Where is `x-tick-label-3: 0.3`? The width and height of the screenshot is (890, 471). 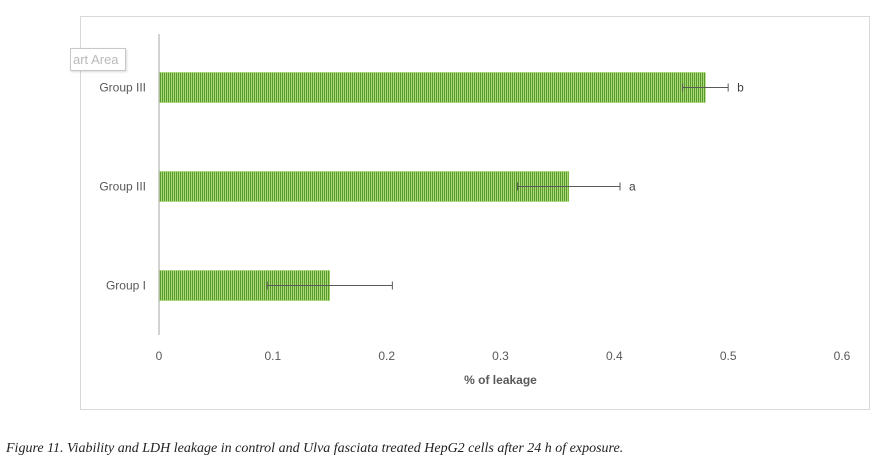 x-tick-label-3: 0.3 is located at coordinates (500, 356).